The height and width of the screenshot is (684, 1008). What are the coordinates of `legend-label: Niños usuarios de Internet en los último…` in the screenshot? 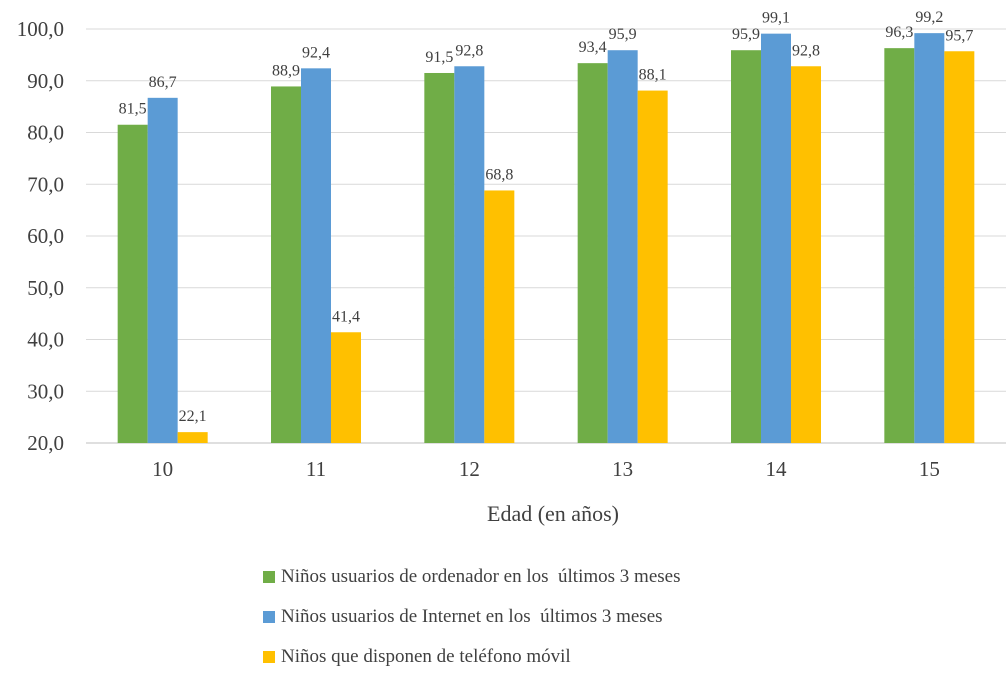 It's located at (472, 616).